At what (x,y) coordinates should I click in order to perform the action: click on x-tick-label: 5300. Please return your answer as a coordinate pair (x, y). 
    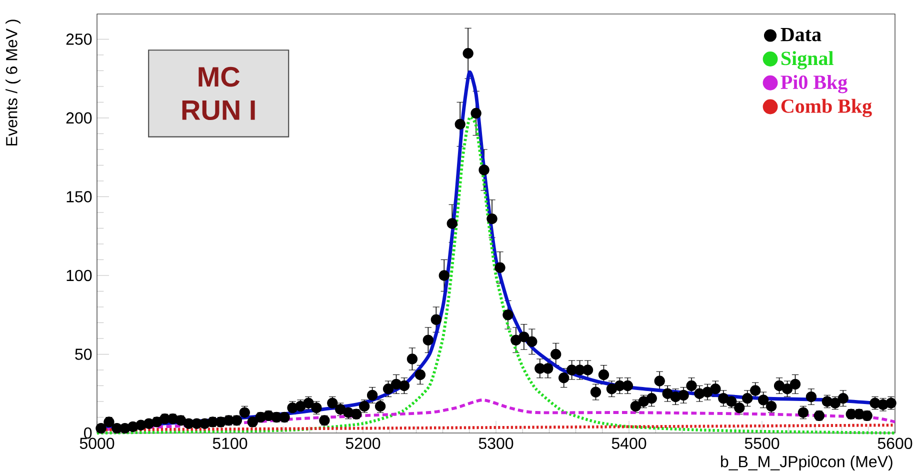
    Looking at the image, I should click on (496, 444).